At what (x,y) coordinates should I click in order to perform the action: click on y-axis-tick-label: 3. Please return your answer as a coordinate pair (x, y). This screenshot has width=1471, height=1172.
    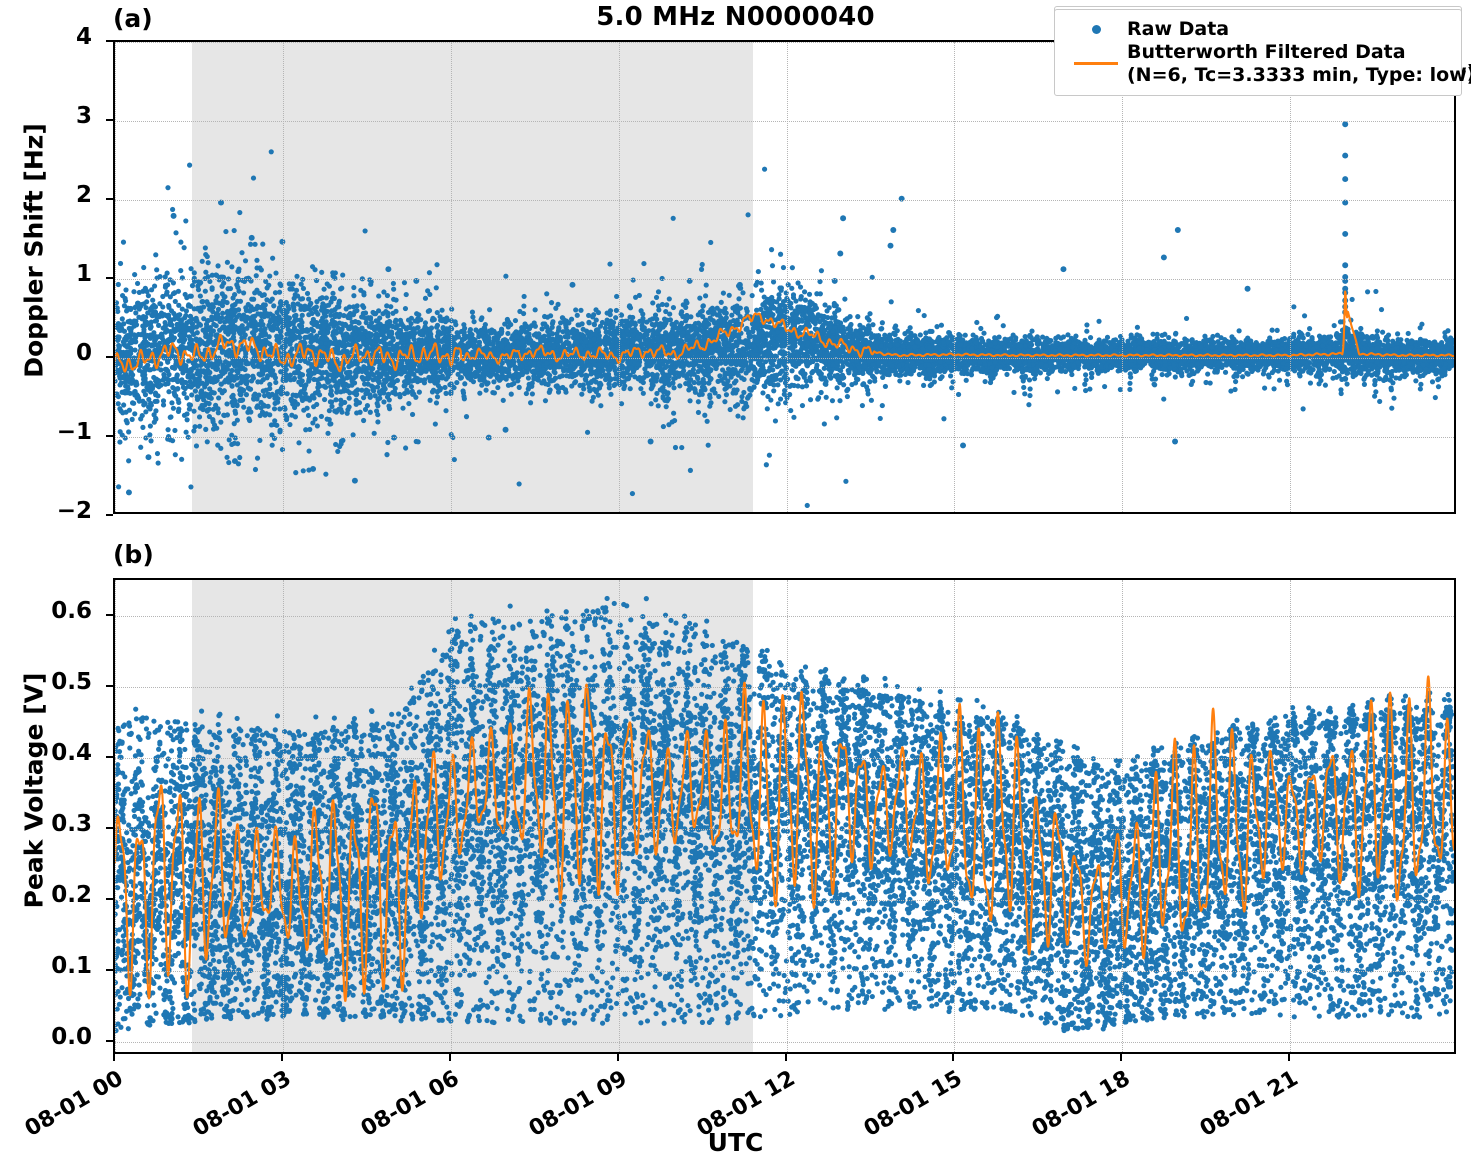
    Looking at the image, I should click on (49, 116).